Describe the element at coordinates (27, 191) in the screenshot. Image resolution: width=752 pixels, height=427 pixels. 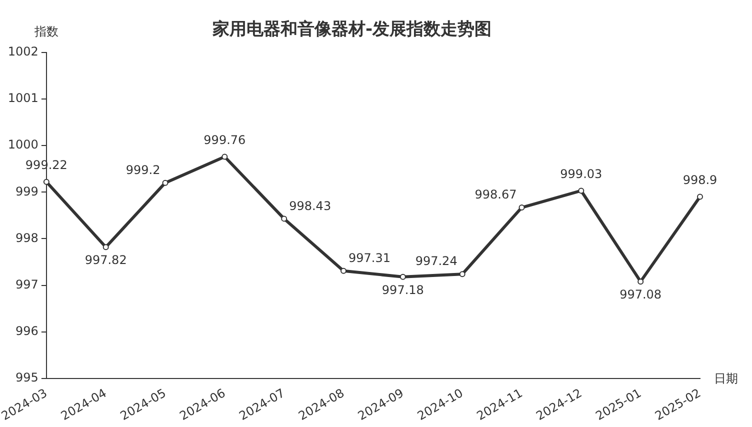
I see `y-tick-label: 999` at that location.